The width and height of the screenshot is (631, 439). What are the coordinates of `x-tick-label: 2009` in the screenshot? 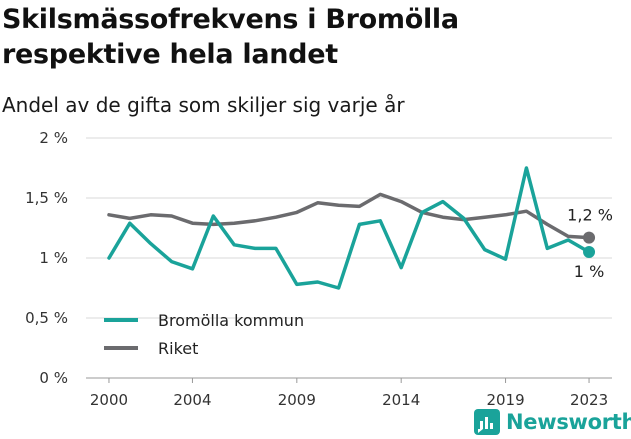 It's located at (297, 400).